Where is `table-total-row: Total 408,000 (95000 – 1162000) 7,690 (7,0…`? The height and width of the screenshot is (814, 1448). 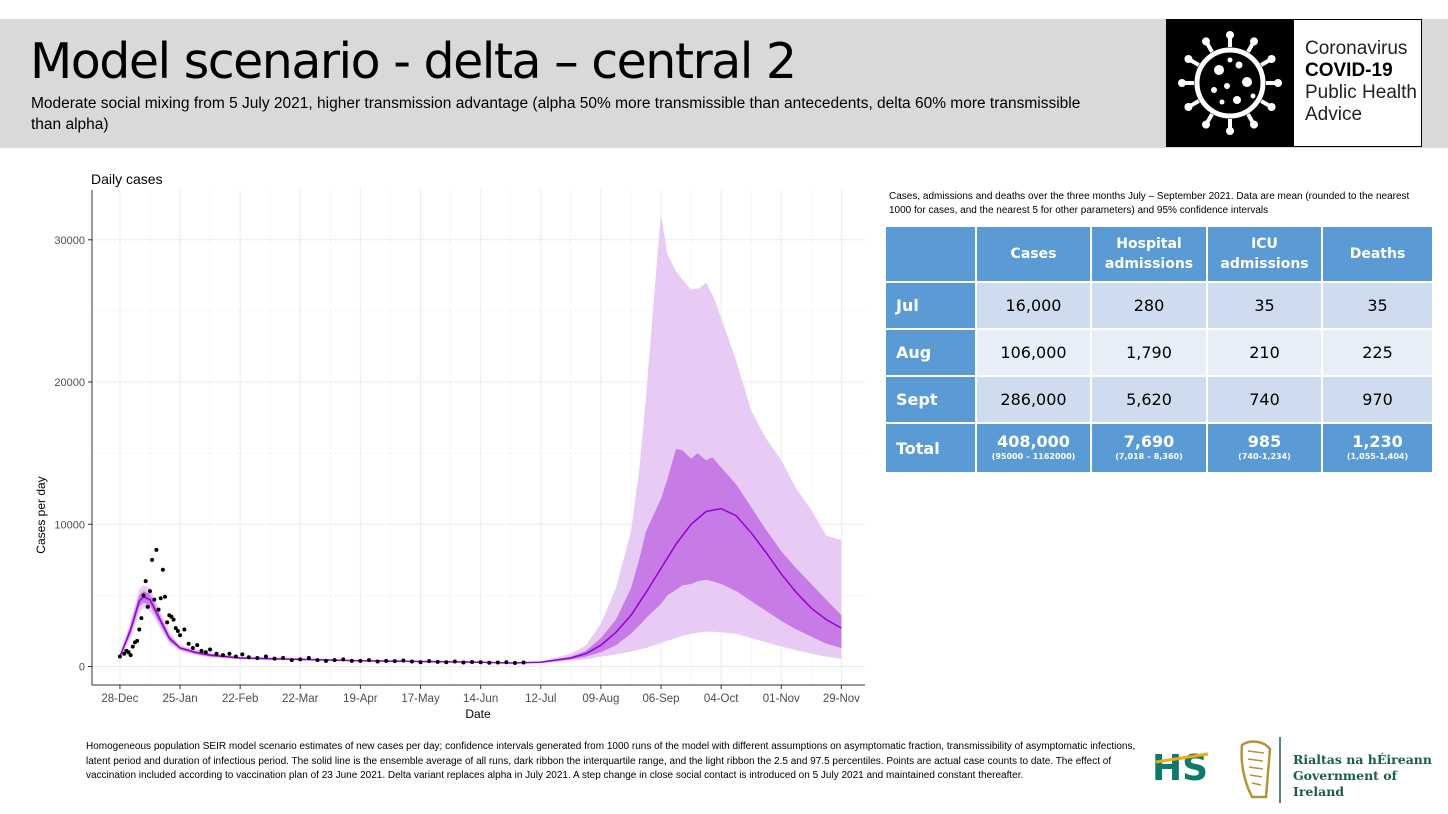 table-total-row: Total 408,000 (95000 – 1162000) 7,690 (7,0… is located at coordinates (1159, 448).